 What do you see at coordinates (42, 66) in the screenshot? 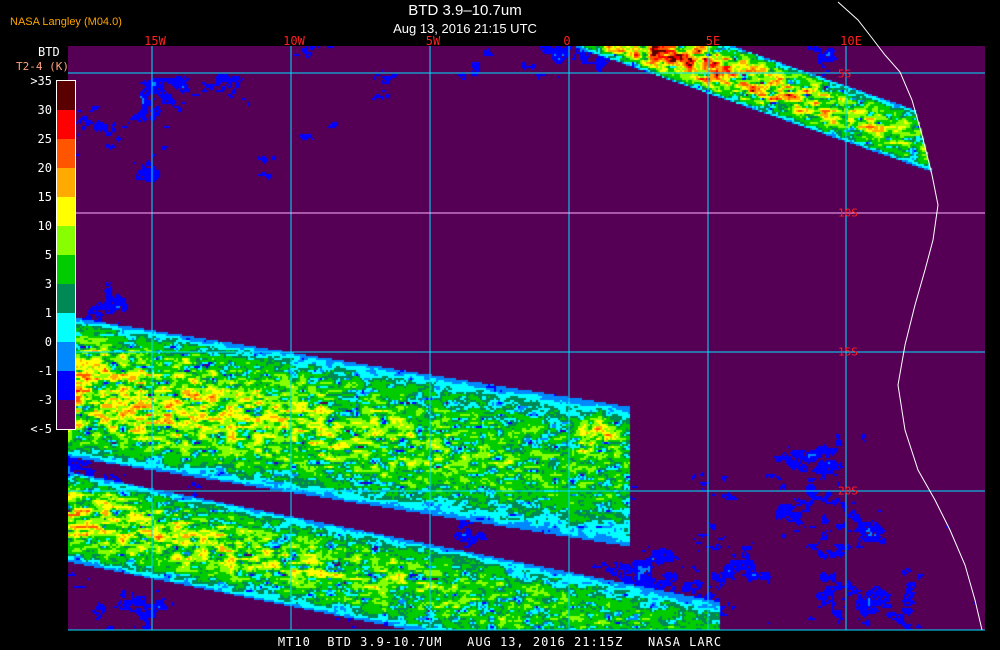
I see `legend-unit: T2-4 (K)` at bounding box center [42, 66].